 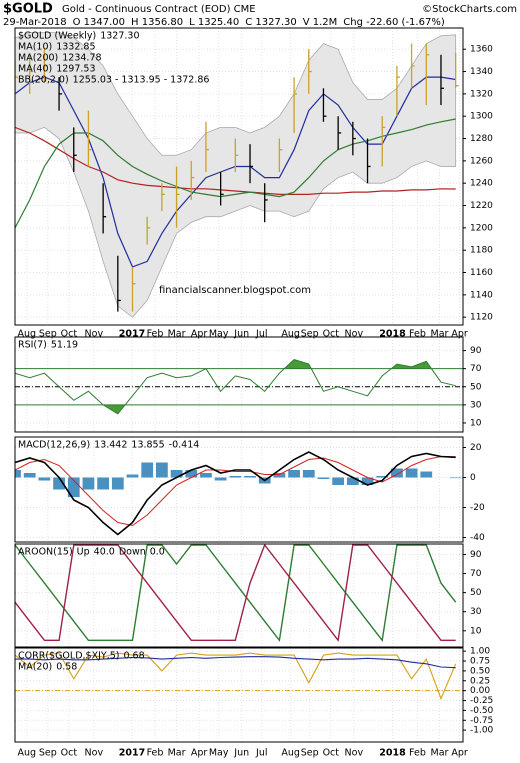 I want to click on aroon-line, so click(x=235, y=593).